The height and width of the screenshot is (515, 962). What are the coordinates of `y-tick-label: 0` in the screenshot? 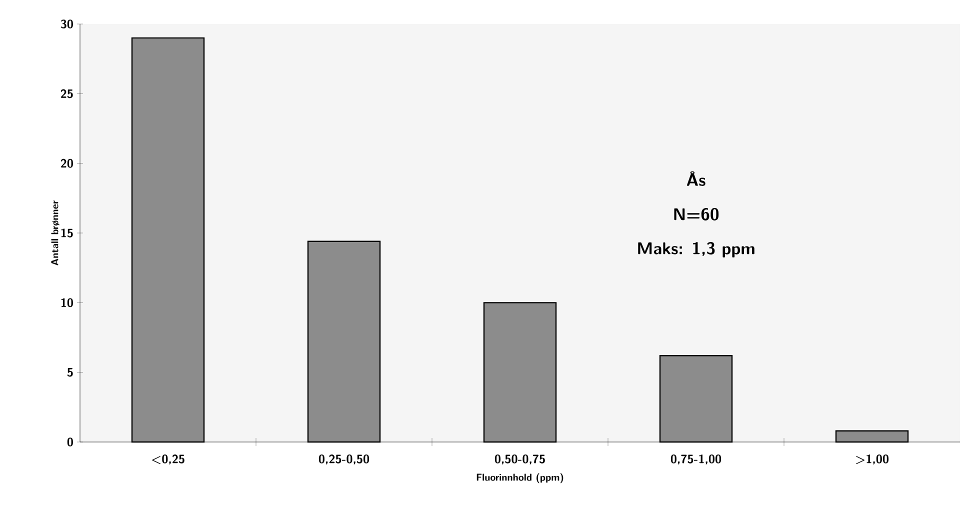 It's located at (70, 442).